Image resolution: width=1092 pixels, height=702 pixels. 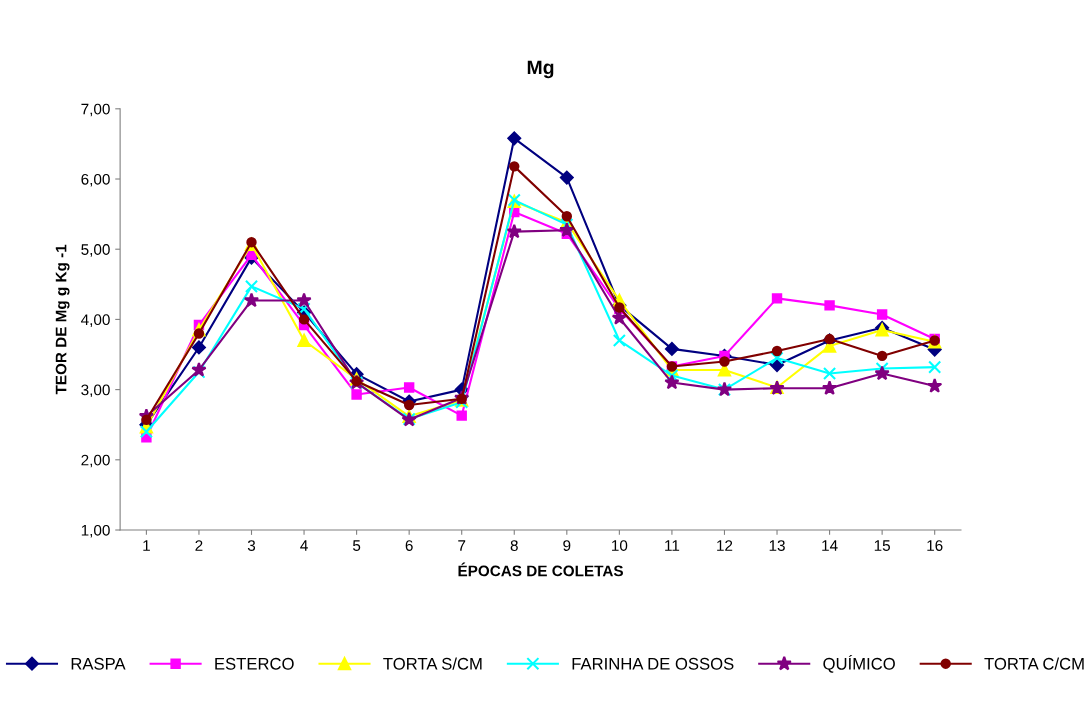 What do you see at coordinates (95, 110) in the screenshot?
I see `y-tick-label: 7,00` at bounding box center [95, 110].